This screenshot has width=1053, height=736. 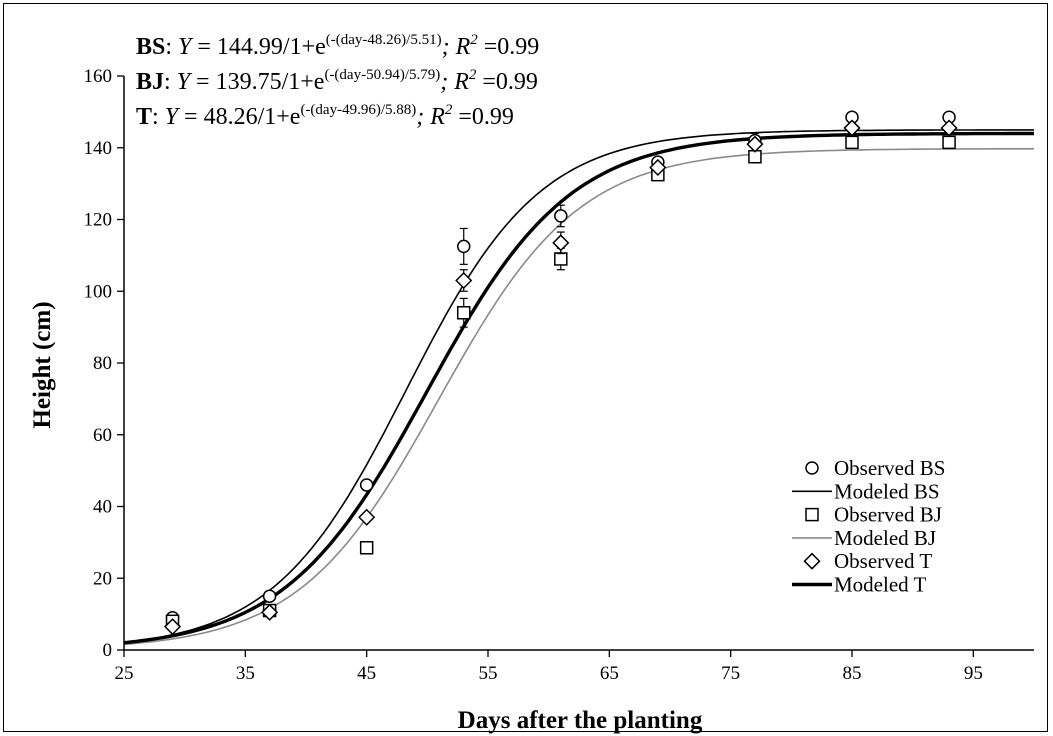 What do you see at coordinates (108, 650) in the screenshot?
I see `y-tick-label: 0` at bounding box center [108, 650].